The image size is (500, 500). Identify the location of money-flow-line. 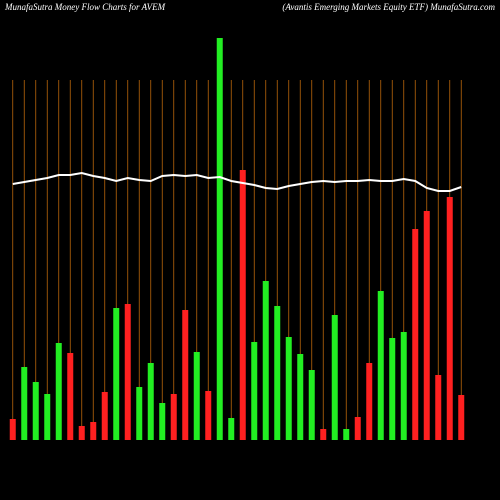
(237, 181).